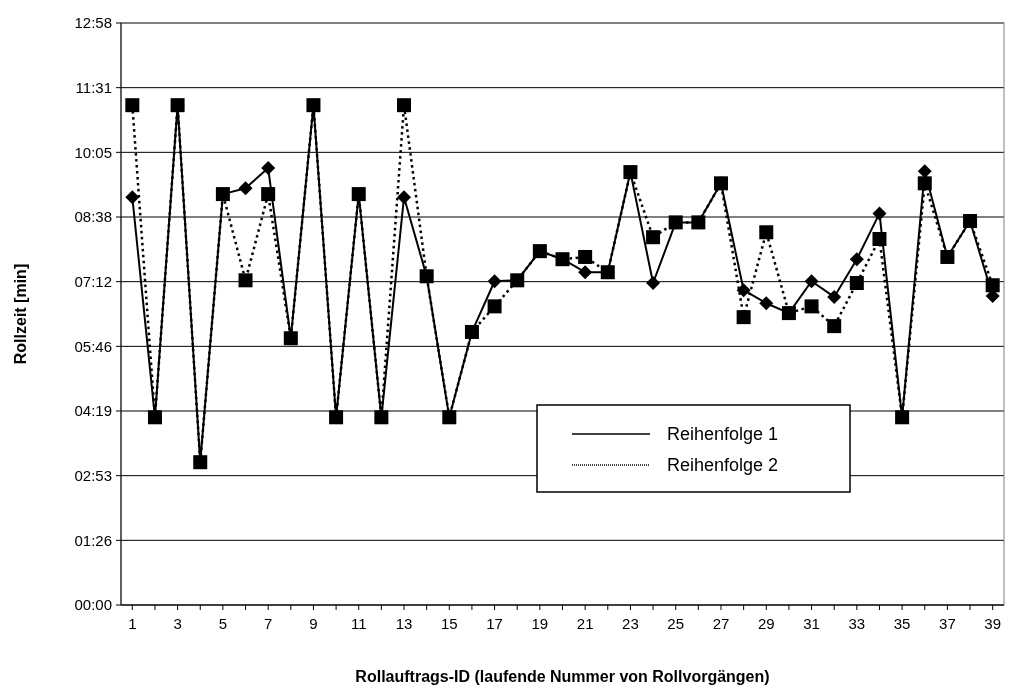 This screenshot has width=1010, height=690. What do you see at coordinates (721, 623) in the screenshot?
I see `x-tick-label: 27` at bounding box center [721, 623].